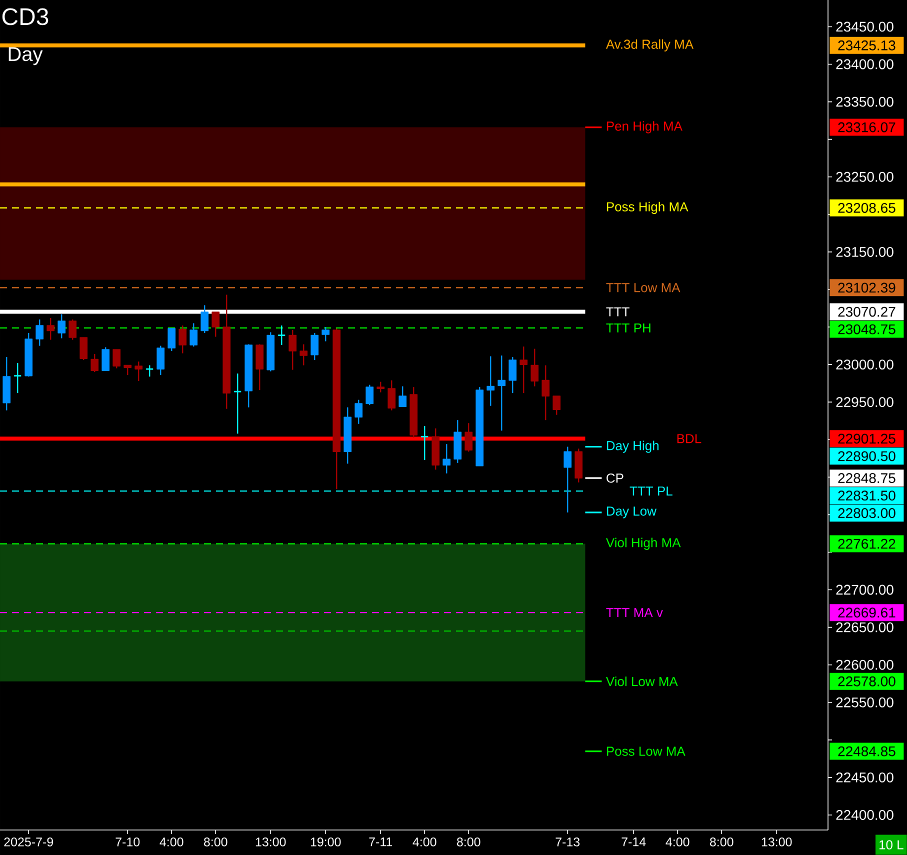 This screenshot has width=907, height=855. Describe the element at coordinates (865, 365) in the screenshot. I see `y-tick-label: 23000.00` at that location.